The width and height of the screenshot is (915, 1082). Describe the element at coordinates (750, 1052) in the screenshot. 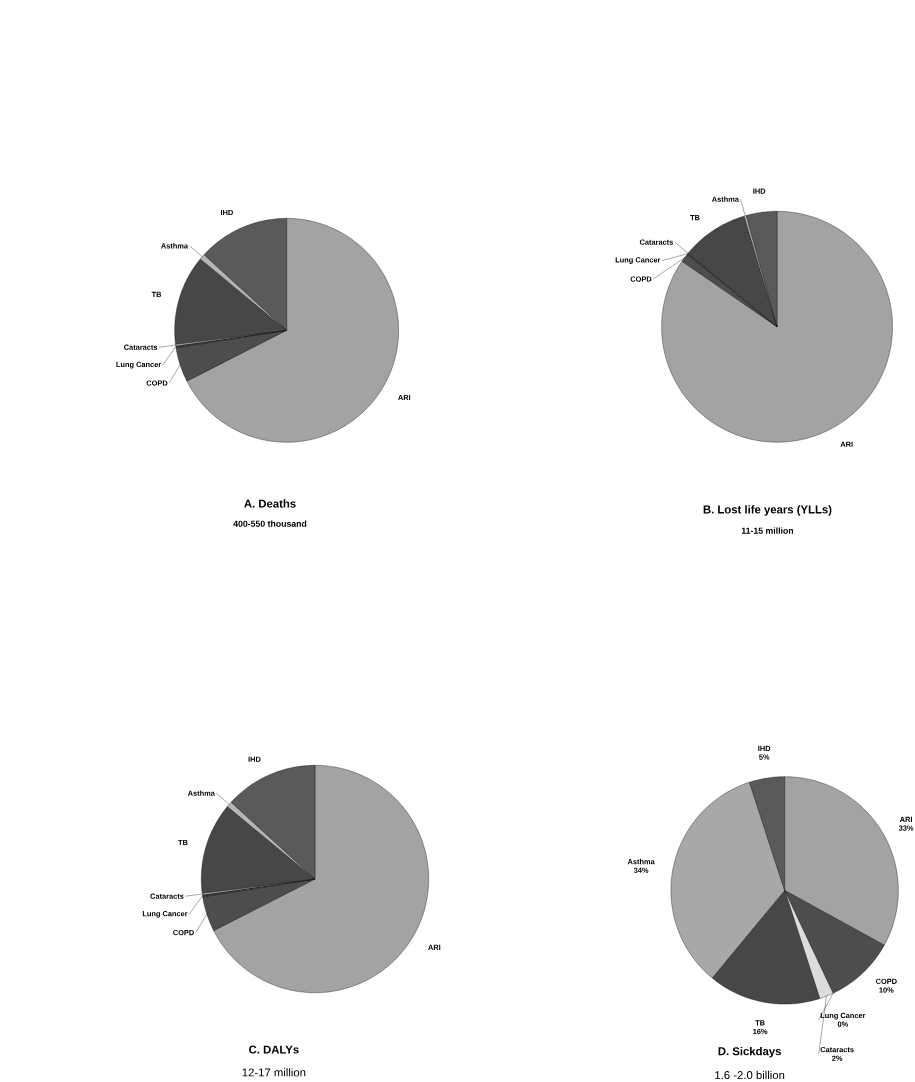

I see `text: D. Sickdays` at that location.